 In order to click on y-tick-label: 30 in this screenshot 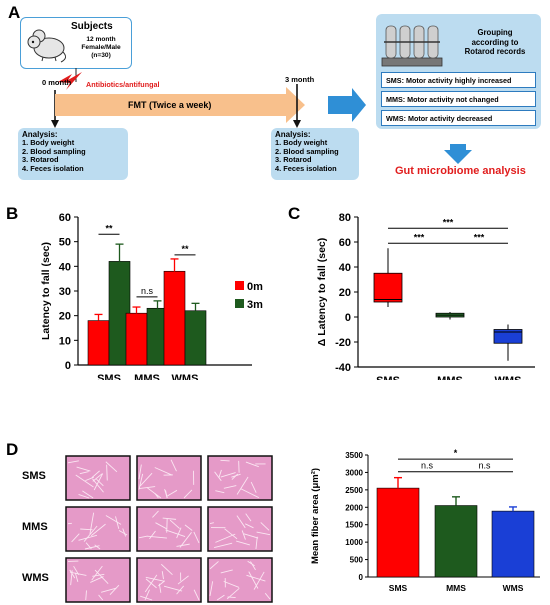, I will do `click(65, 292)`.